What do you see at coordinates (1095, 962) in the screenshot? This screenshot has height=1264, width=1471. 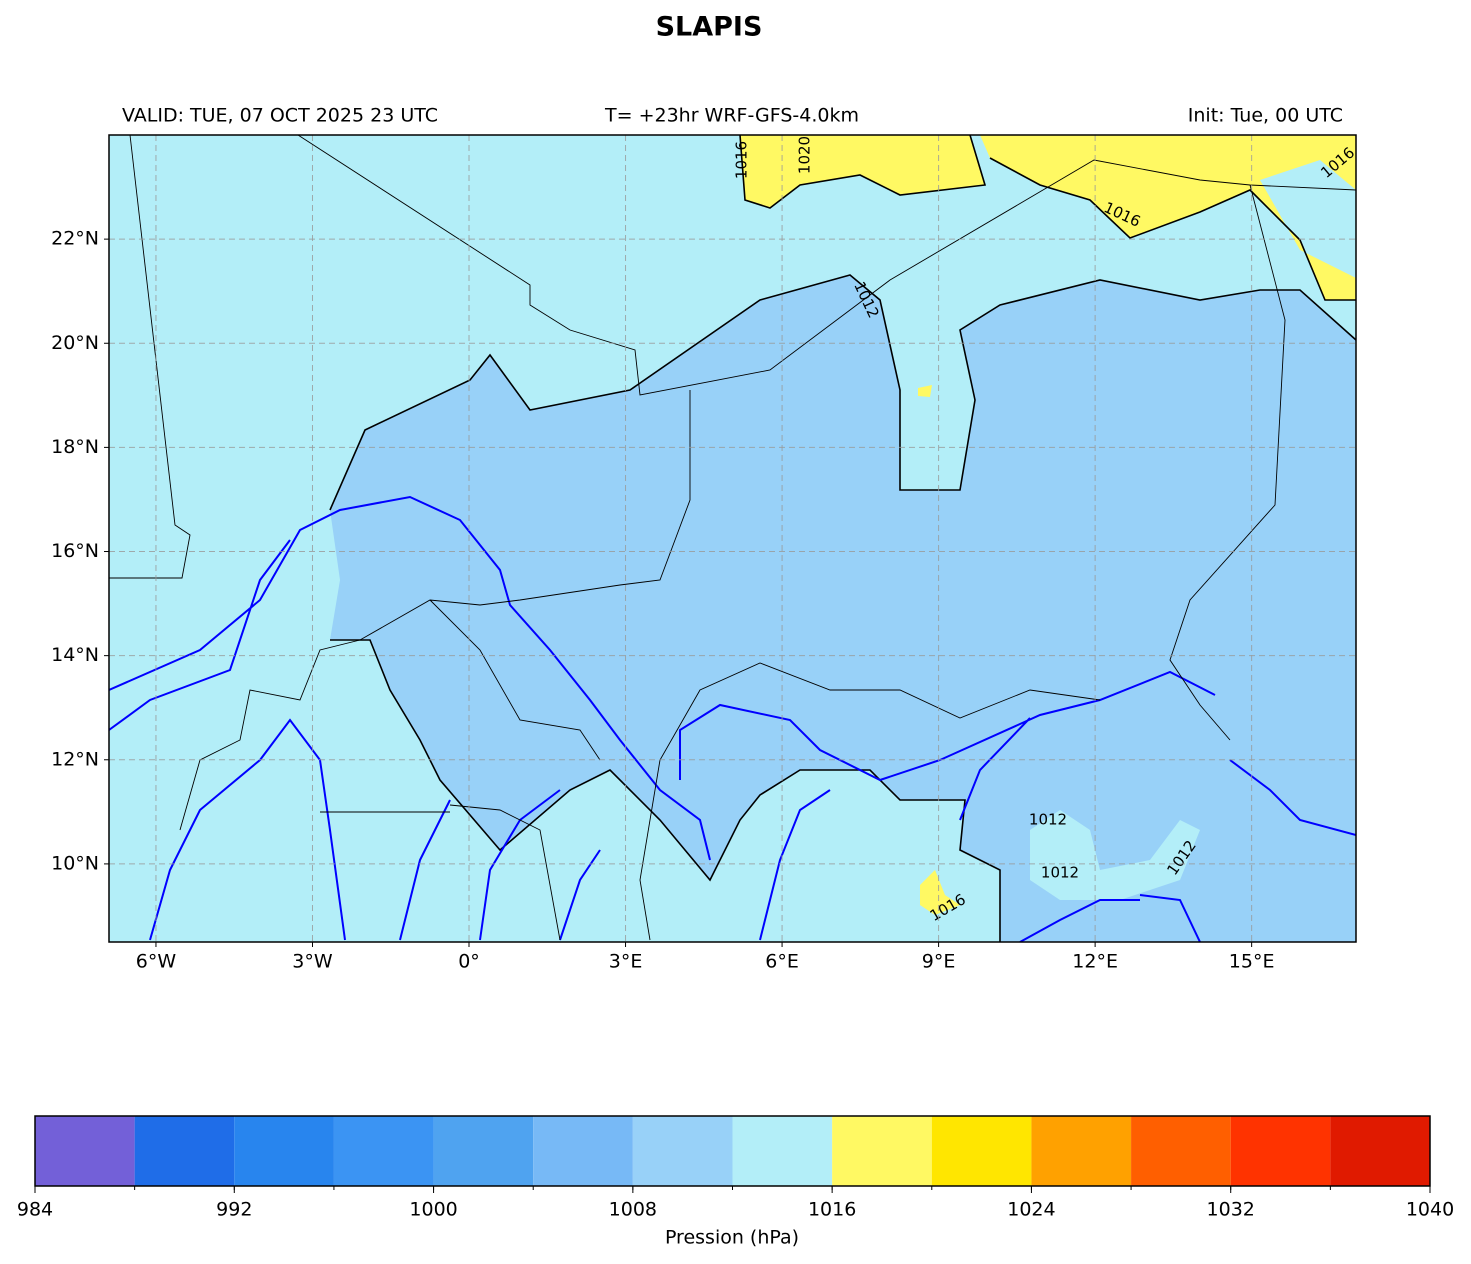 I see `lon-tick-label: 12°E` at bounding box center [1095, 962].